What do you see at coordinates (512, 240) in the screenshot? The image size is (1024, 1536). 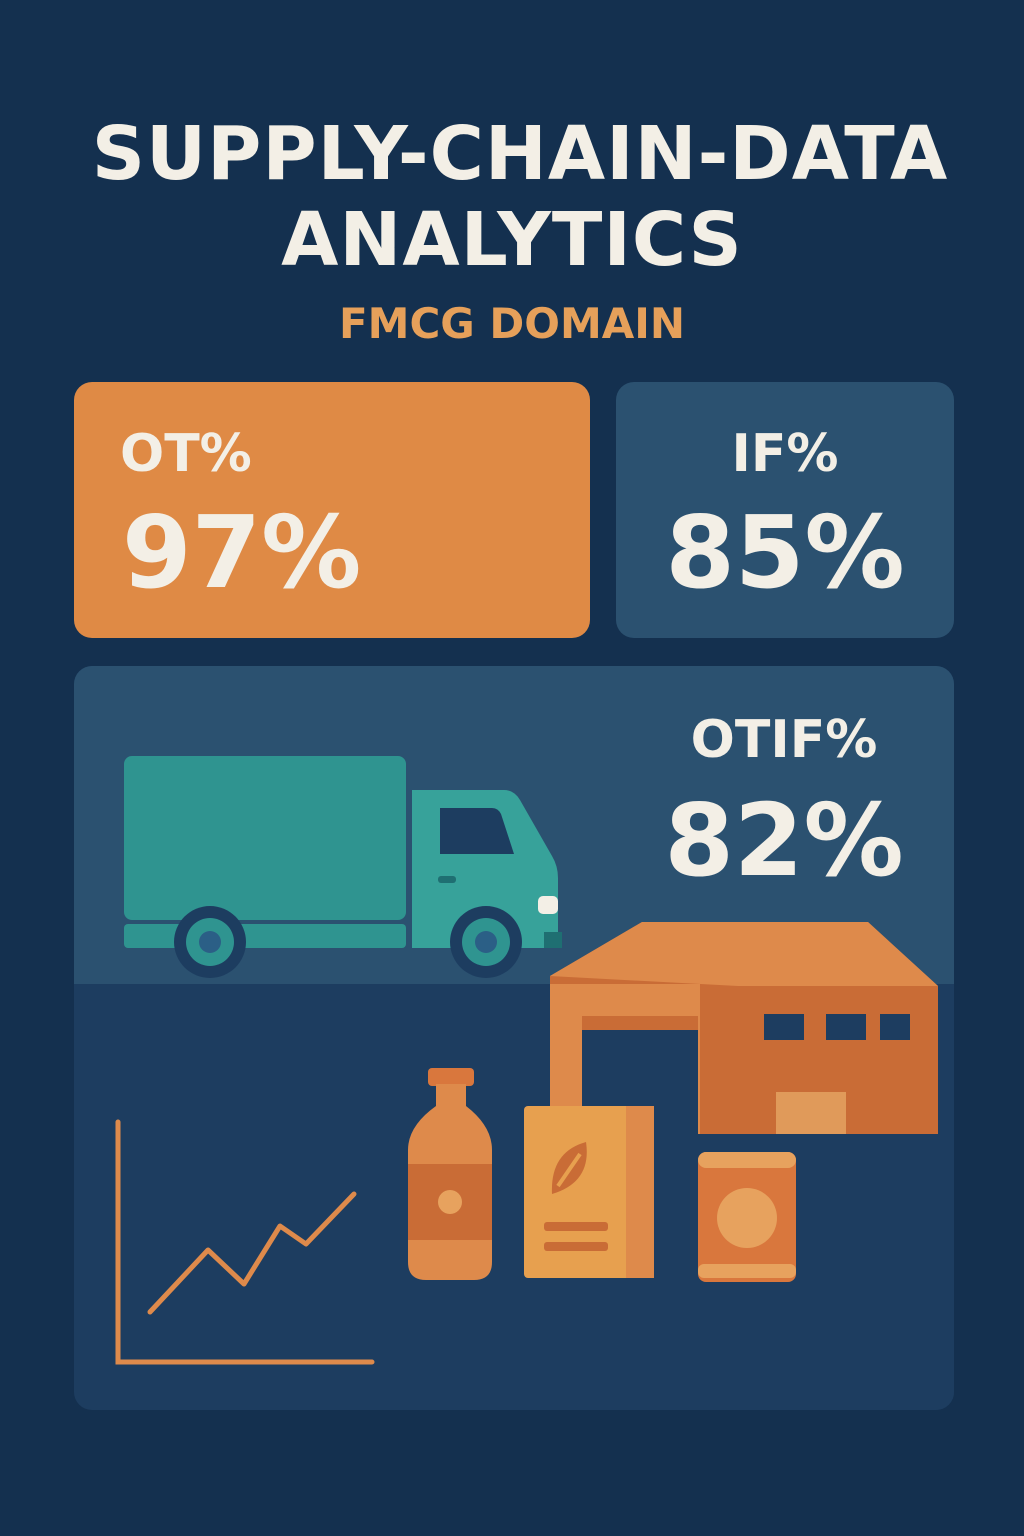 I see `page-title-line-2: ANALYTICS` at bounding box center [512, 240].